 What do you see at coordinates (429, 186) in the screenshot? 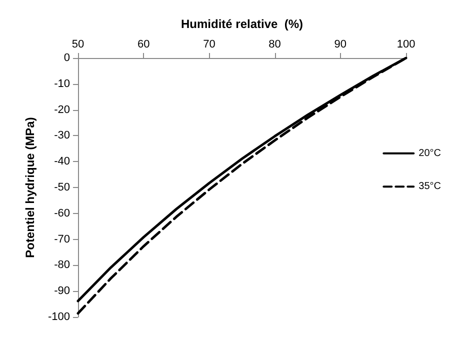
I see `legend-label: 35°C` at bounding box center [429, 186].